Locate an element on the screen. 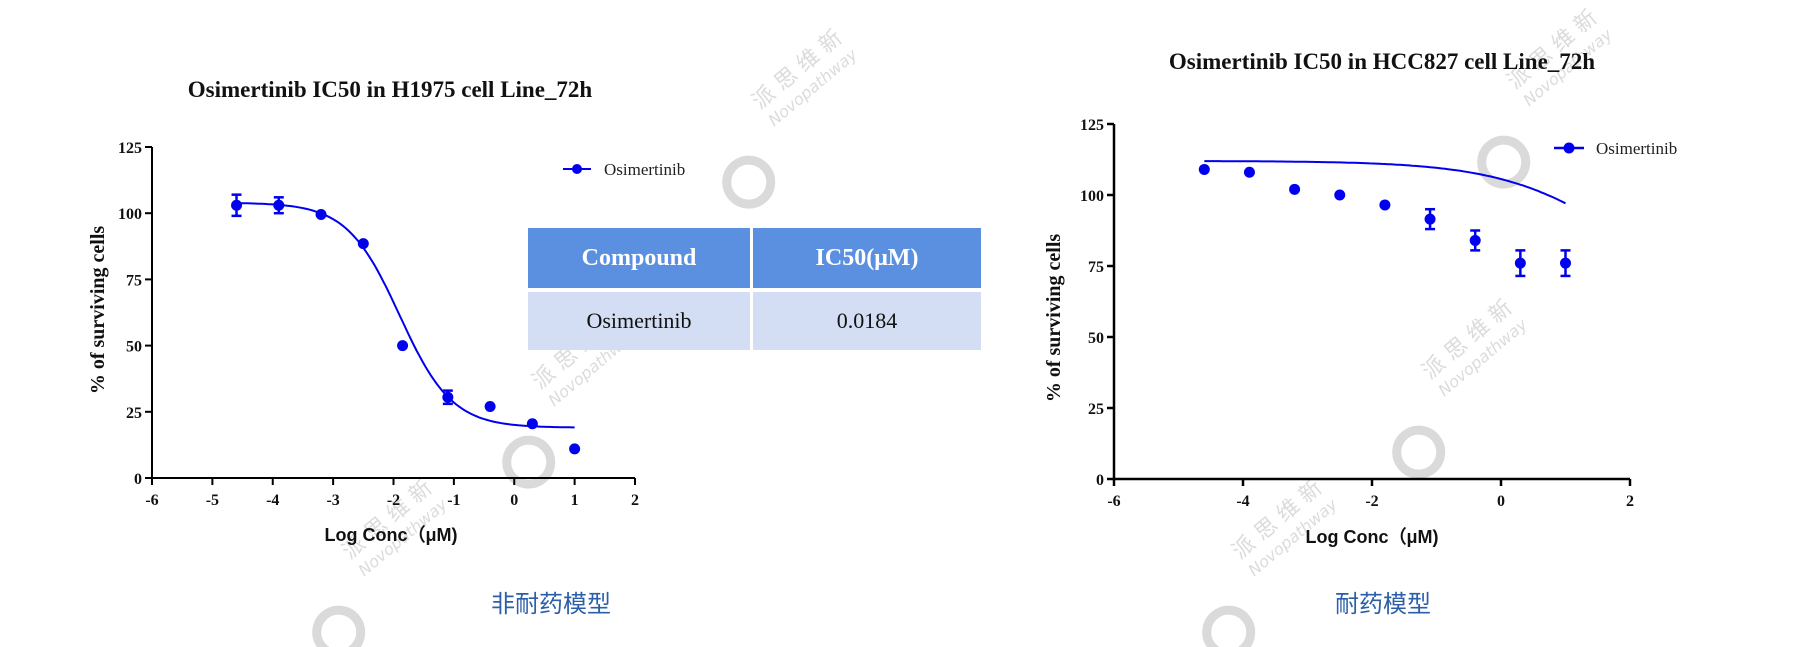 The width and height of the screenshot is (1798, 647). y-tick-label-left: 75 is located at coordinates (134, 280).